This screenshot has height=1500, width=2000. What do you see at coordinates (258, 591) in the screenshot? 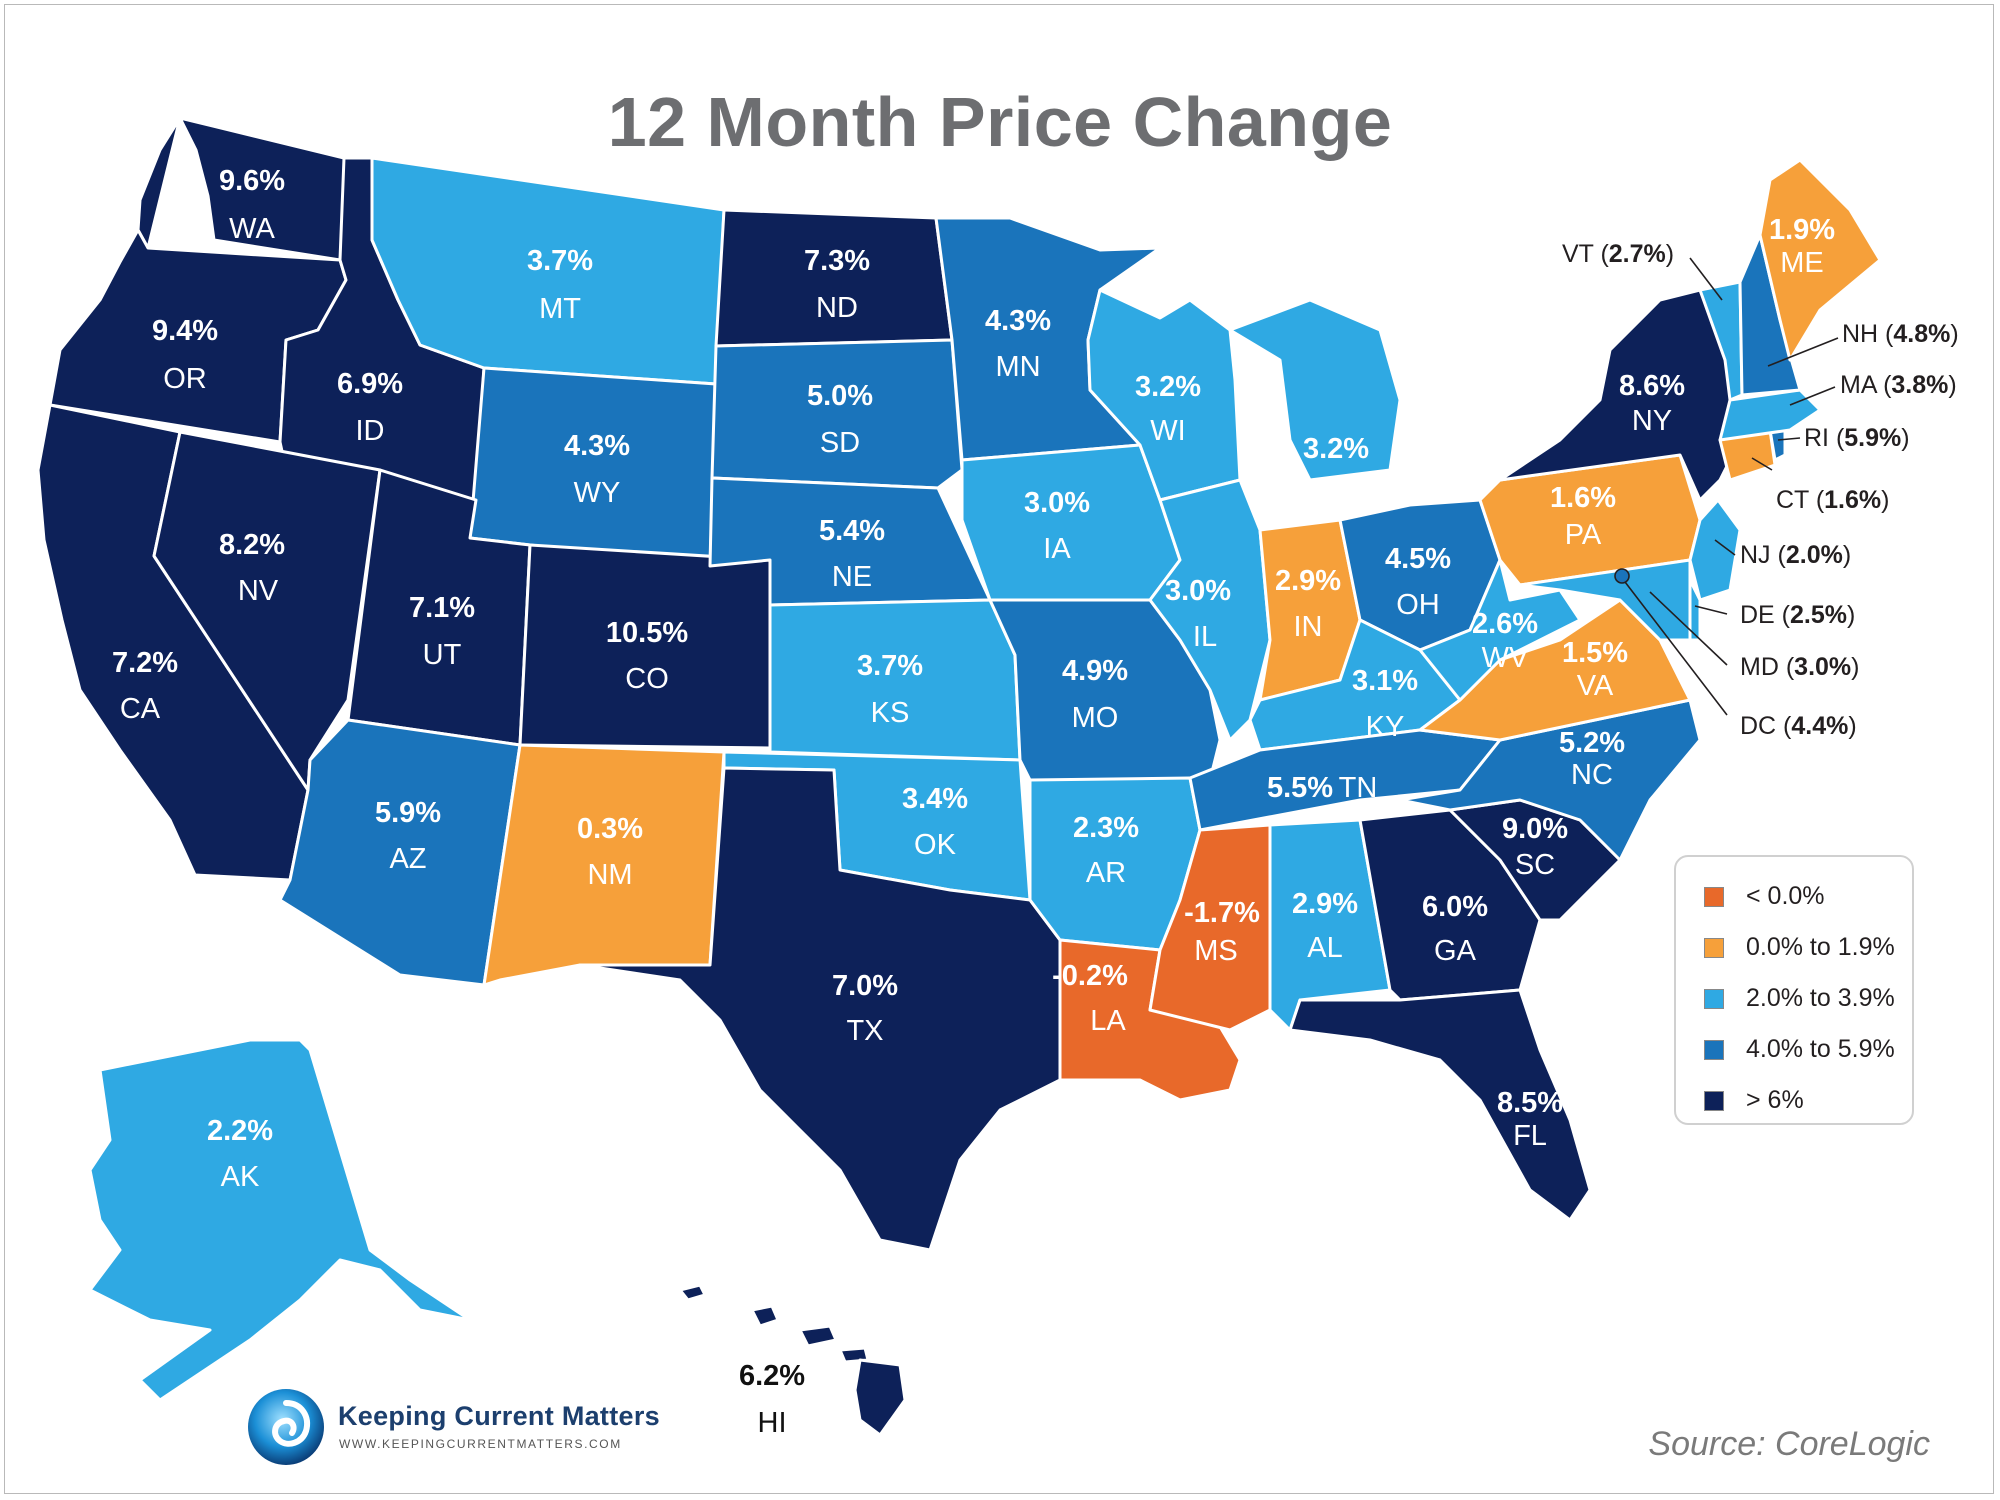
I see `label-NV-abbr: NV` at bounding box center [258, 591].